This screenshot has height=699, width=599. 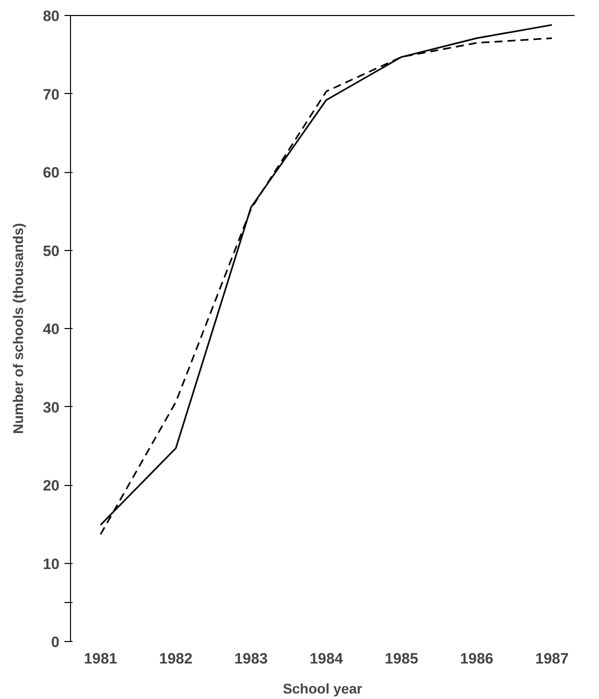 What do you see at coordinates (477, 659) in the screenshot?
I see `x-tick-label: 1986` at bounding box center [477, 659].